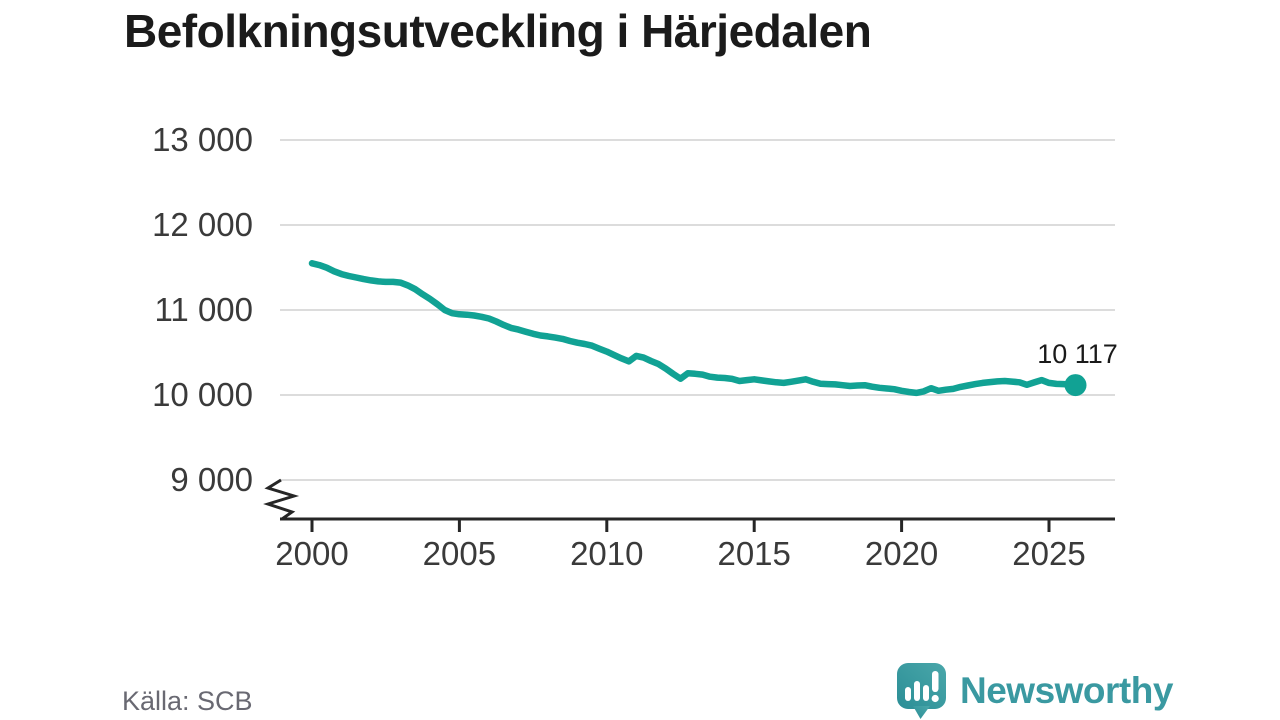 This screenshot has width=1280, height=720. I want to click on y-tick-label-11000: 11 000, so click(203, 309).